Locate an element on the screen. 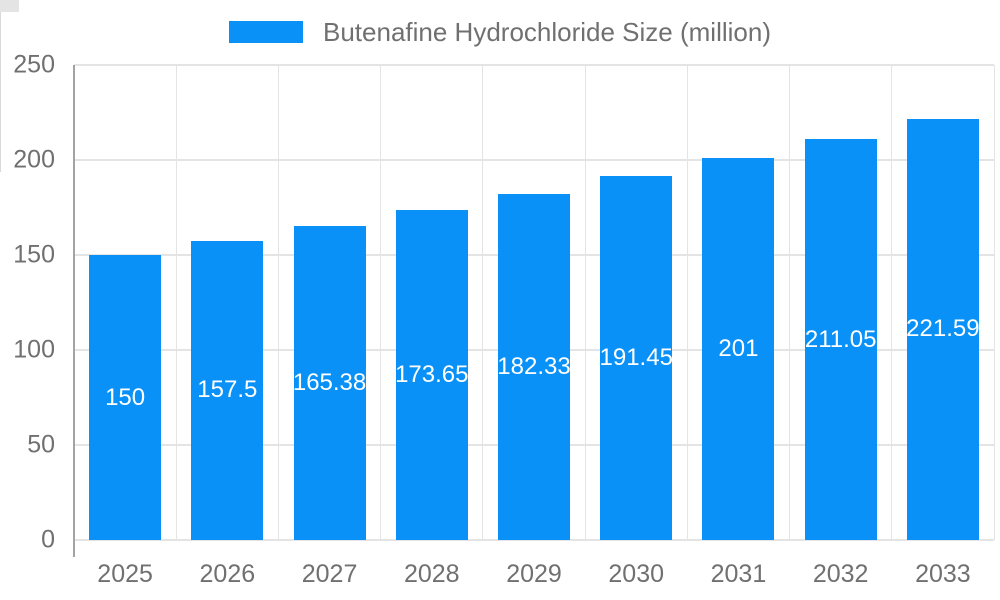  bar-2033 is located at coordinates (942, 329).